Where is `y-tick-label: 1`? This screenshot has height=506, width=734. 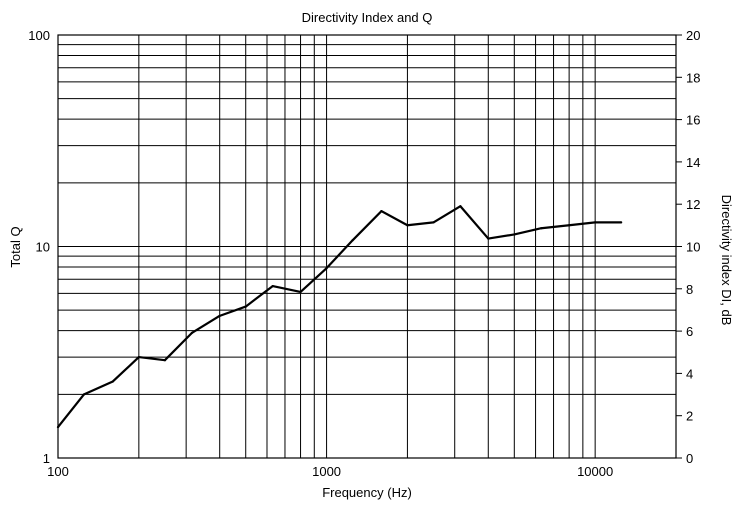
y-tick-label: 1 is located at coordinates (46, 458).